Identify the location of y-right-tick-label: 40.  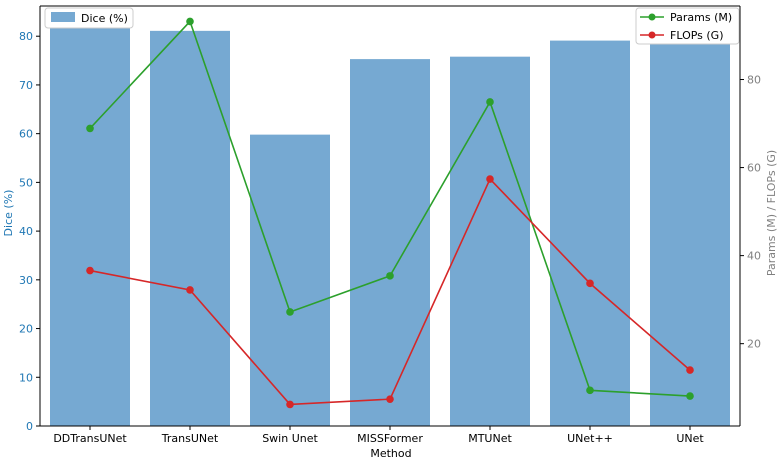
(754, 256).